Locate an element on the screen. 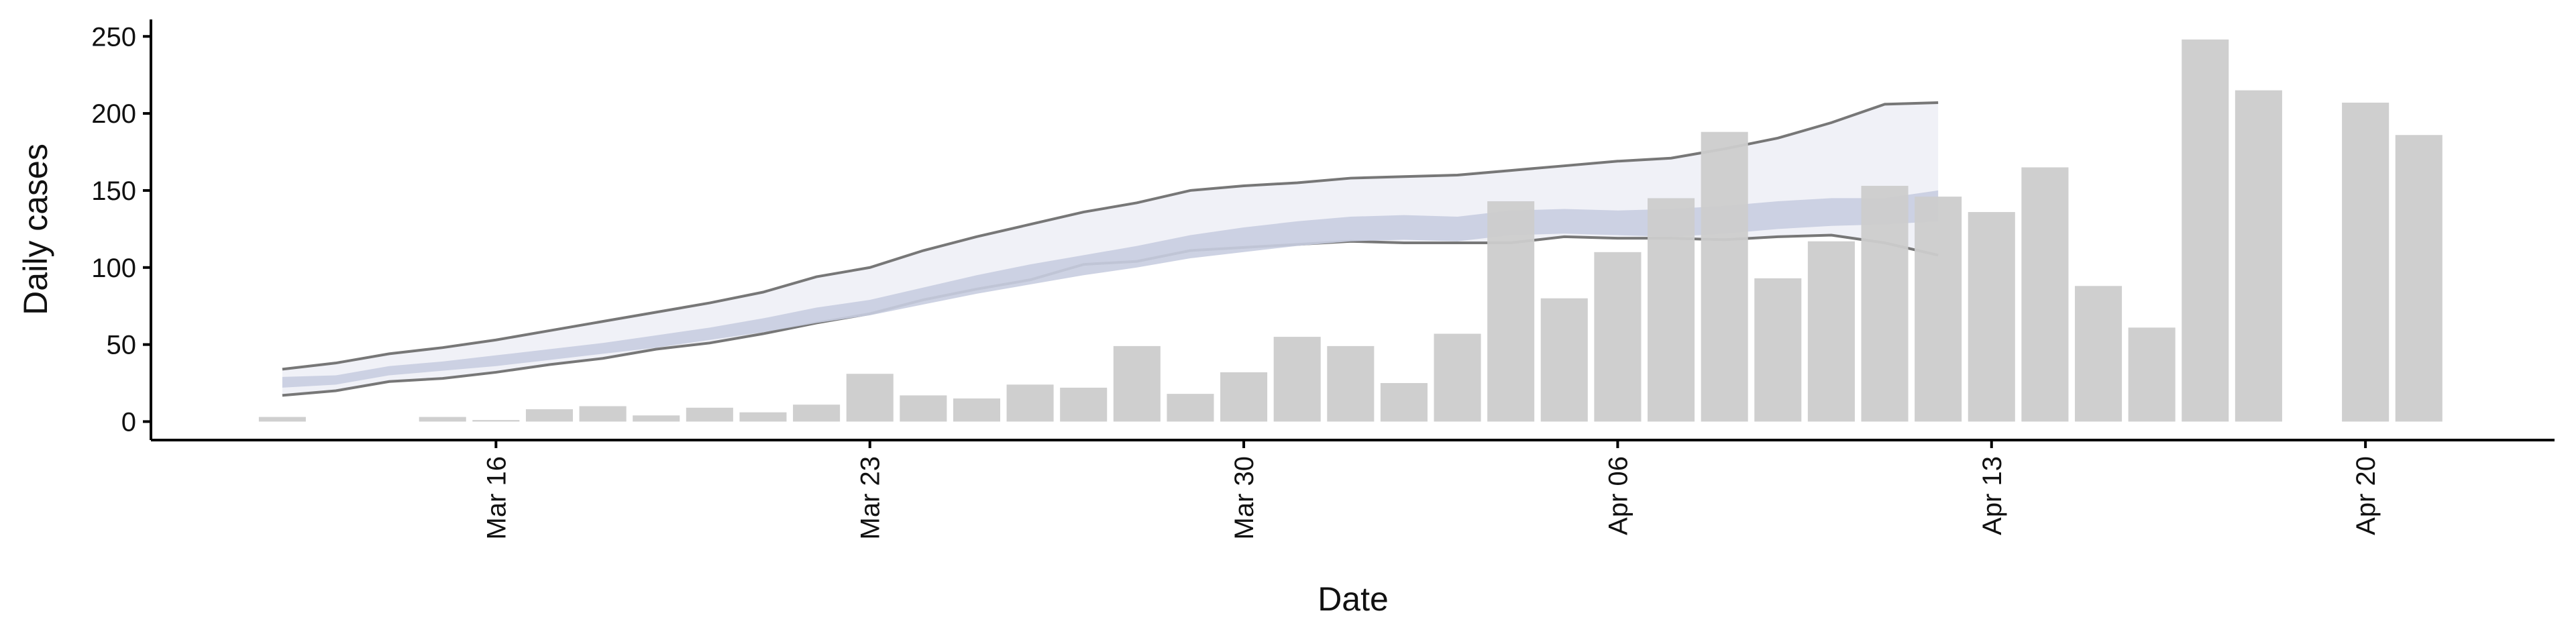 This screenshot has height=644, width=2576. x-axis-title: Date is located at coordinates (1353, 599).